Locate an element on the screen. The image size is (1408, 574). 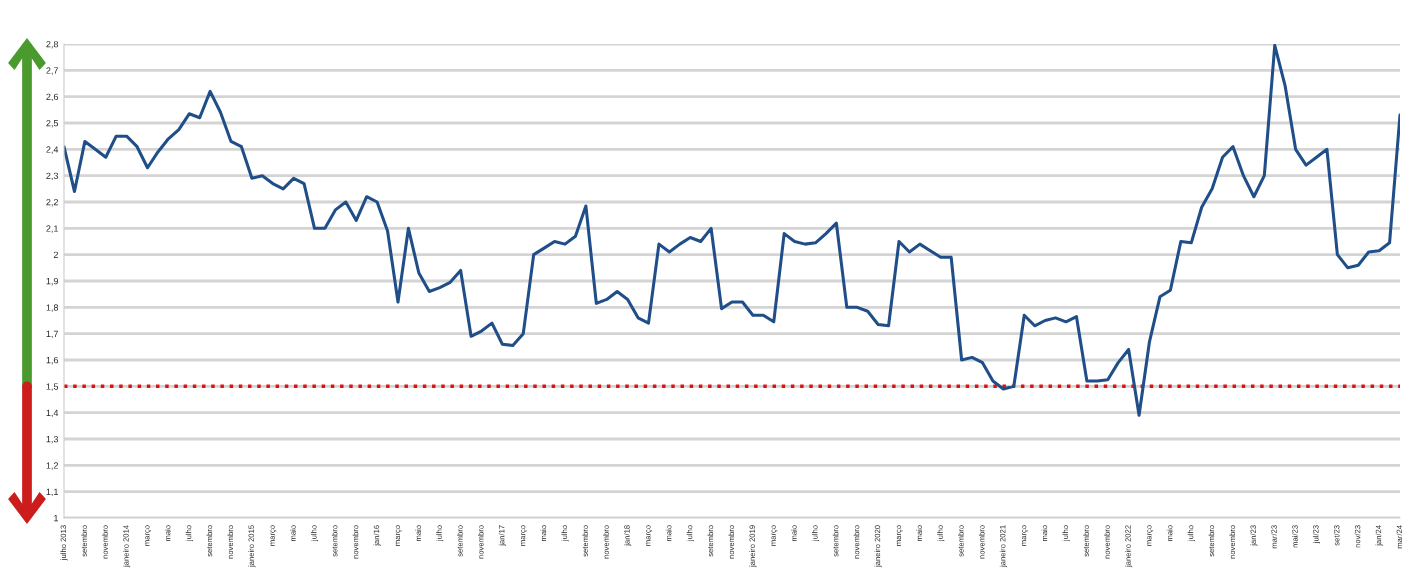
y-tick-label: 1,4 is located at coordinates (52, 413).